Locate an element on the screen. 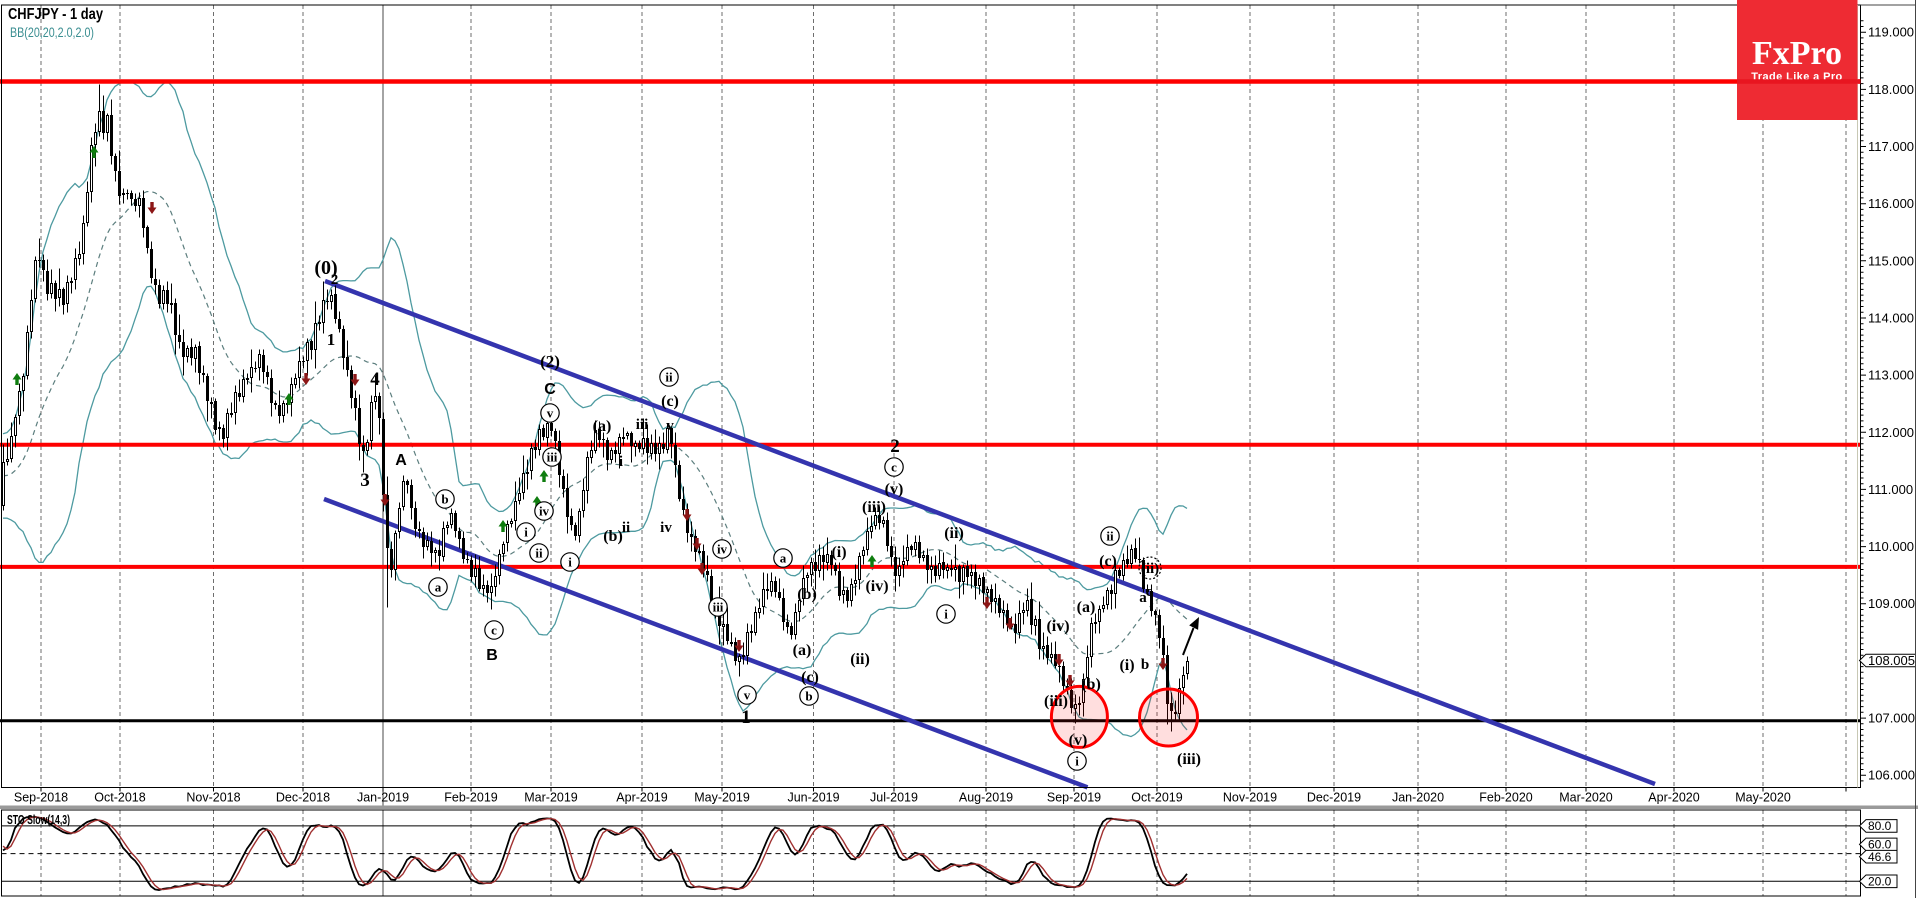 This screenshot has width=1918, height=898. svg-text: 111.000 is located at coordinates (1890, 489).